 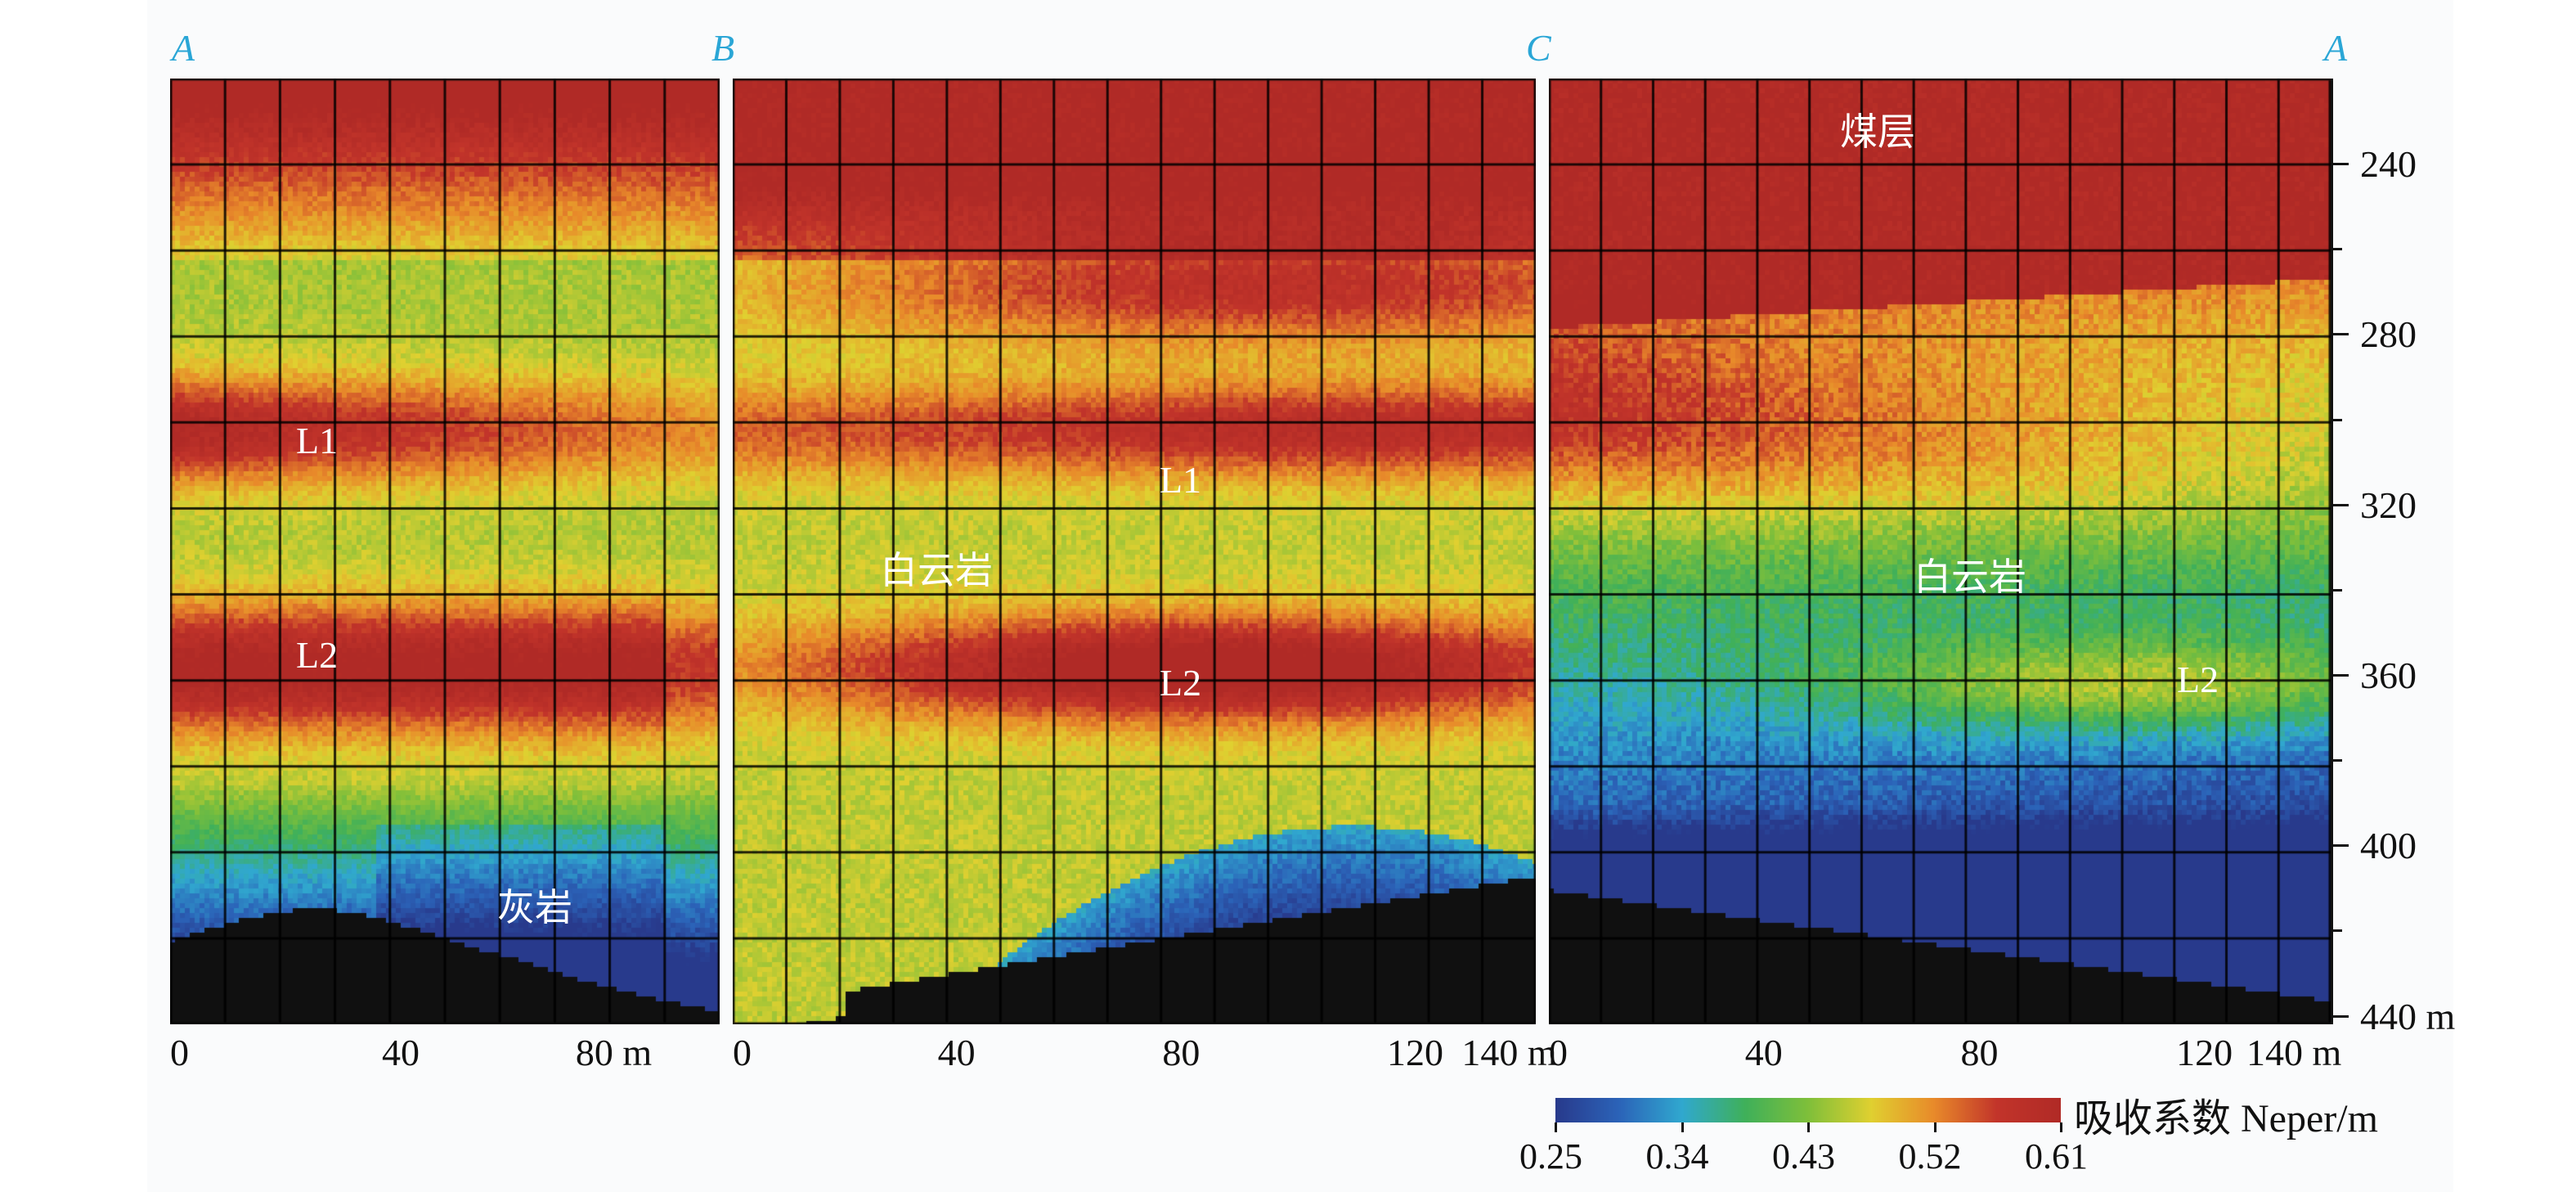 What do you see at coordinates (1930, 1156) in the screenshot?
I see `colorbar-tick-label: 0.52` at bounding box center [1930, 1156].